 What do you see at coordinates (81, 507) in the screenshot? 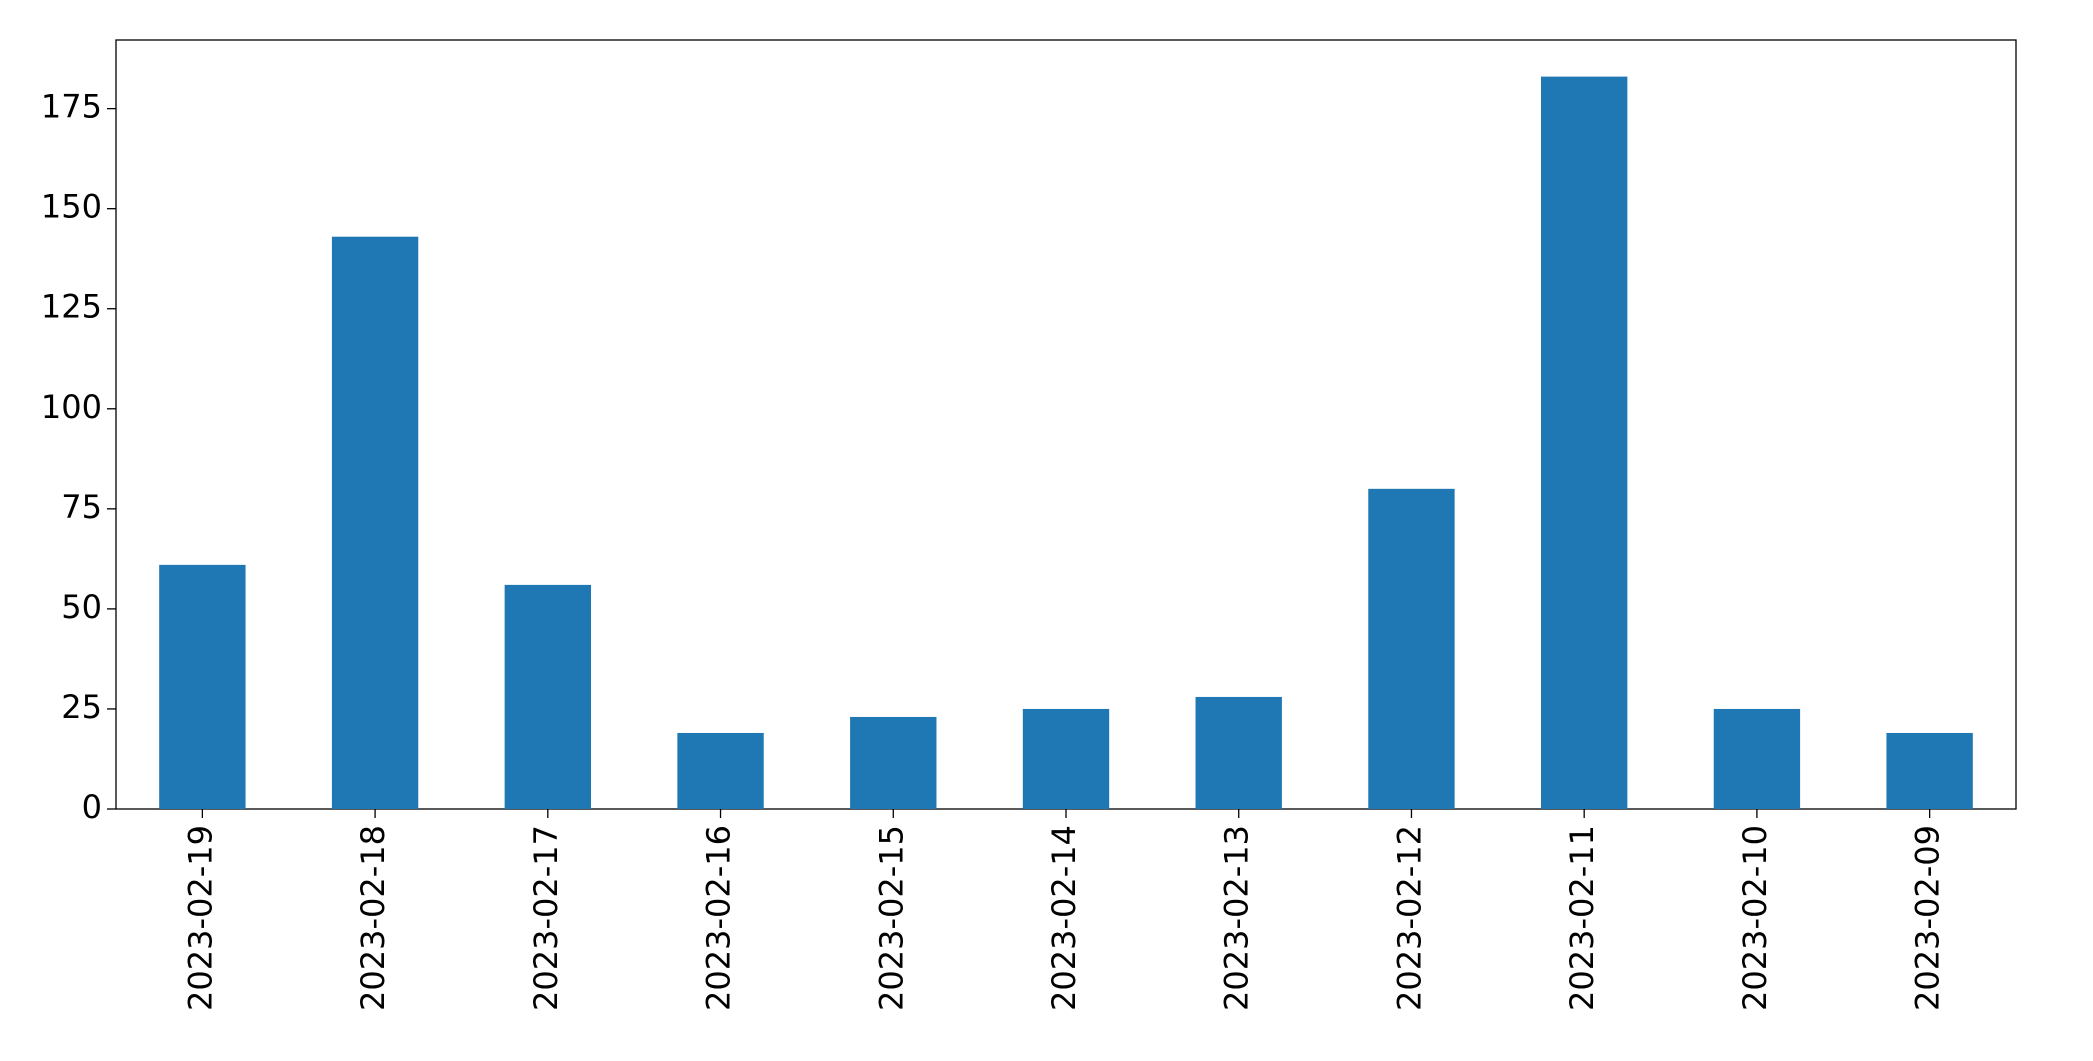
I see `y-tick-label: 75` at bounding box center [81, 507].